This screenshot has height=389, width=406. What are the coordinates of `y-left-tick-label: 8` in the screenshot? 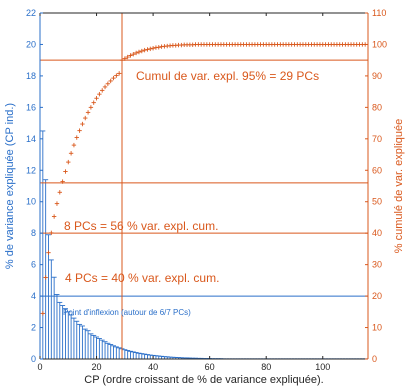 It's located at (33, 233).